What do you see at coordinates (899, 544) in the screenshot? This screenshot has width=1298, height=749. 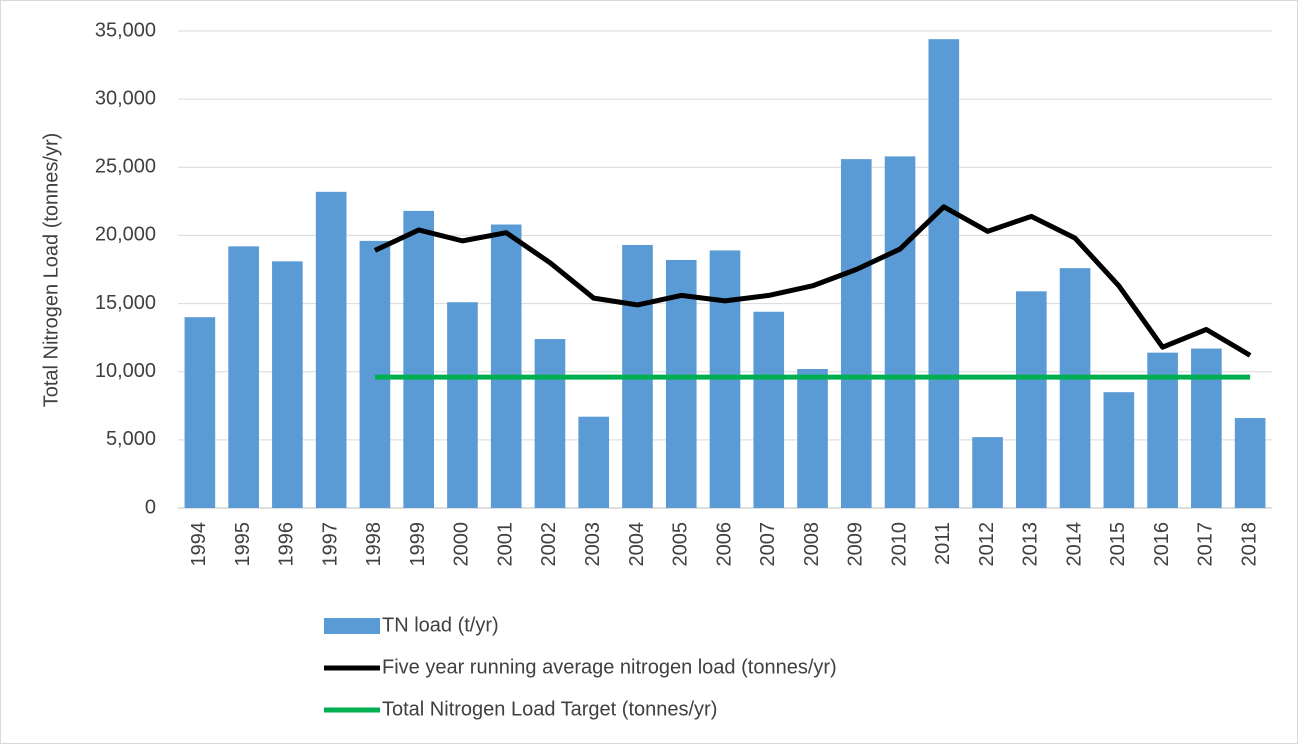 I see `x-tick-label: 2010` at bounding box center [899, 544].